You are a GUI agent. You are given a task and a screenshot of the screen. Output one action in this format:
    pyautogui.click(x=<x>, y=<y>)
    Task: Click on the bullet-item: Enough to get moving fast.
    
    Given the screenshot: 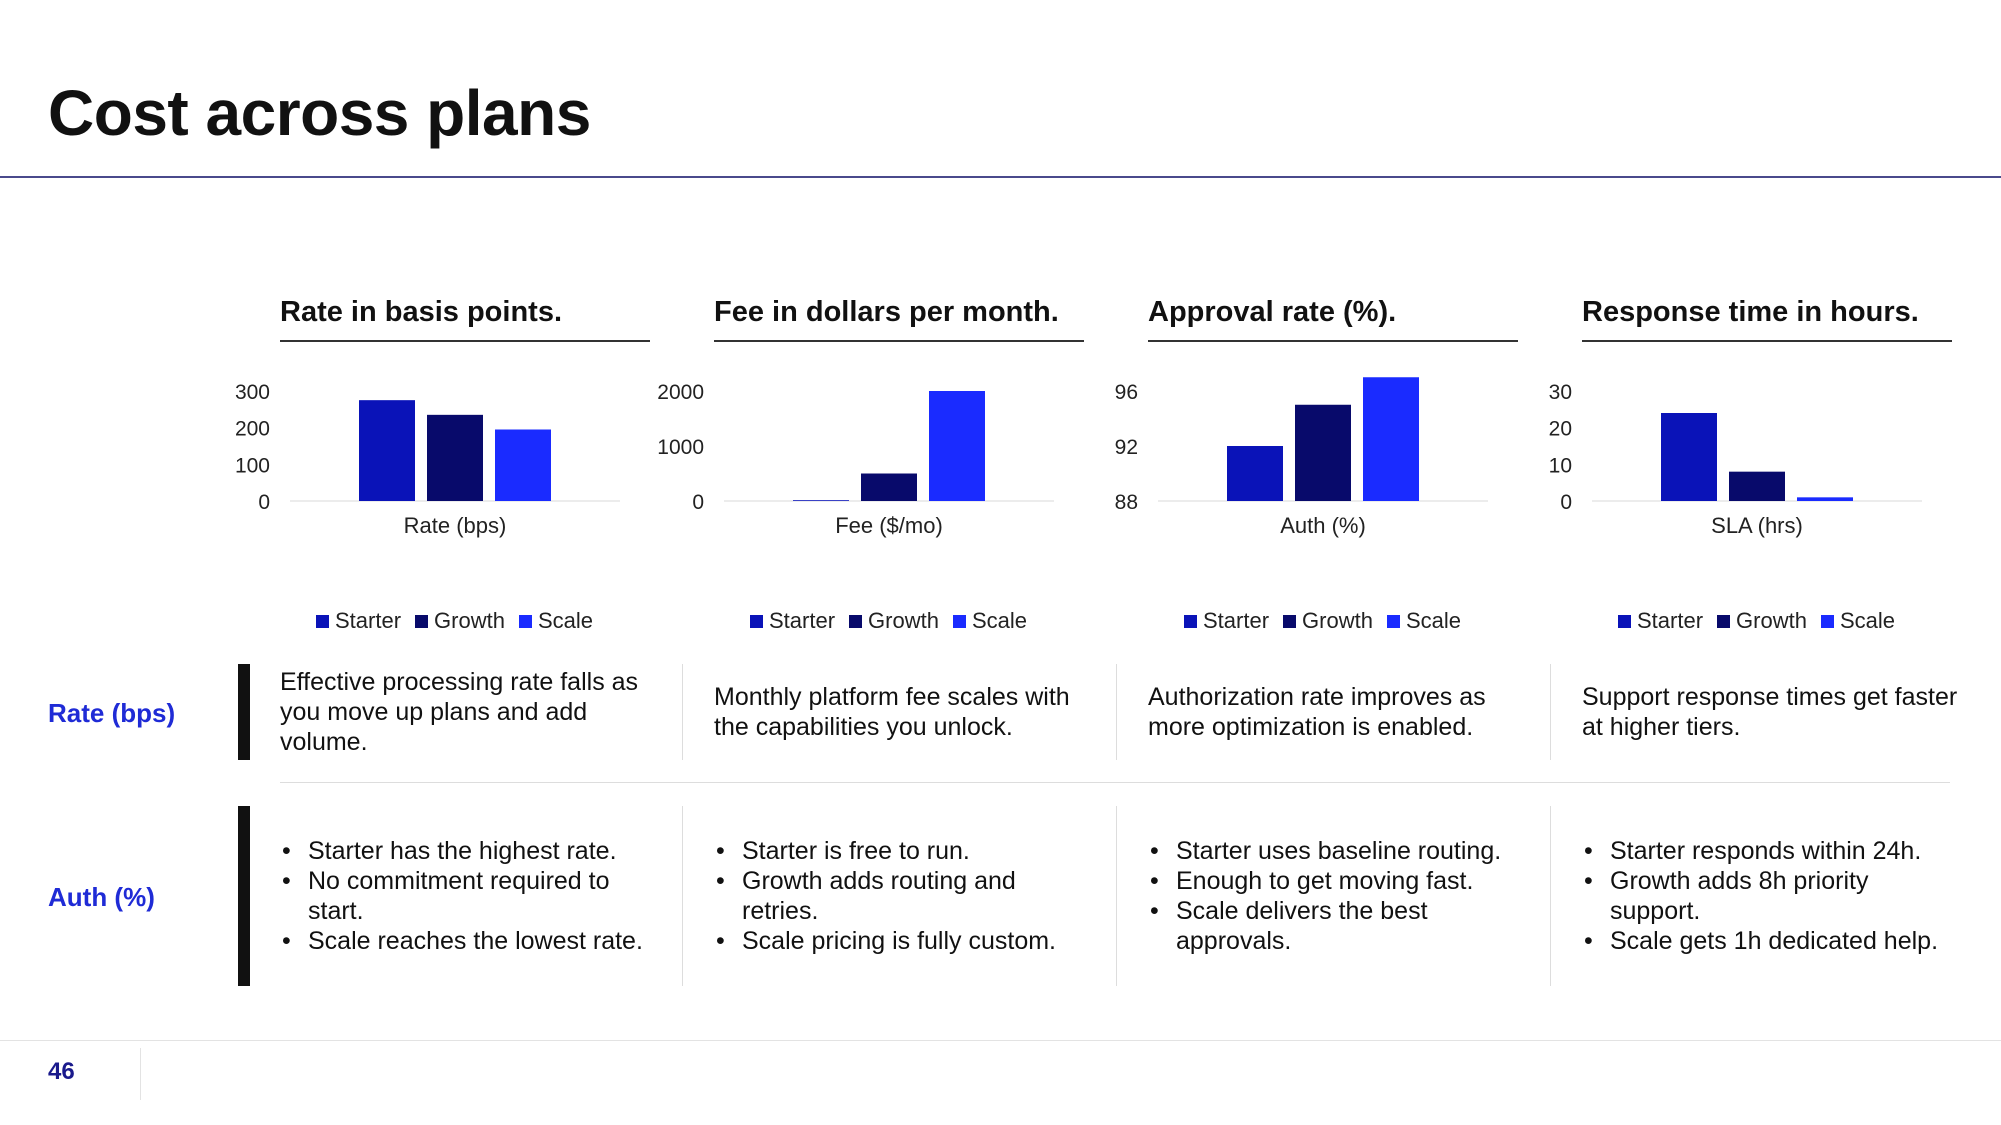 What is the action you would take?
    pyautogui.click(x=1339, y=881)
    